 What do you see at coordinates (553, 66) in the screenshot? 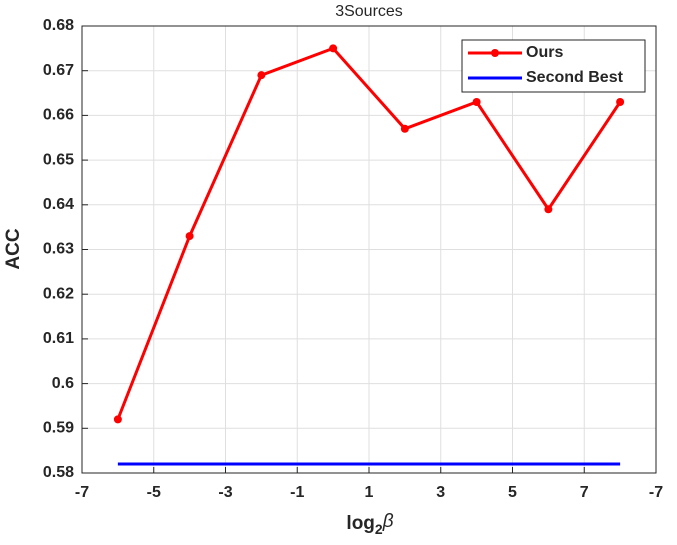
I see `legend-box` at bounding box center [553, 66].